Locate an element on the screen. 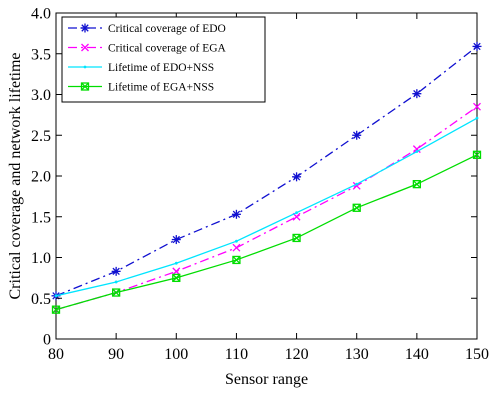 Image resolution: width=491 pixels, height=397 pixels. legend-label: Lifetime of EDO+NSS is located at coordinates (161, 68).